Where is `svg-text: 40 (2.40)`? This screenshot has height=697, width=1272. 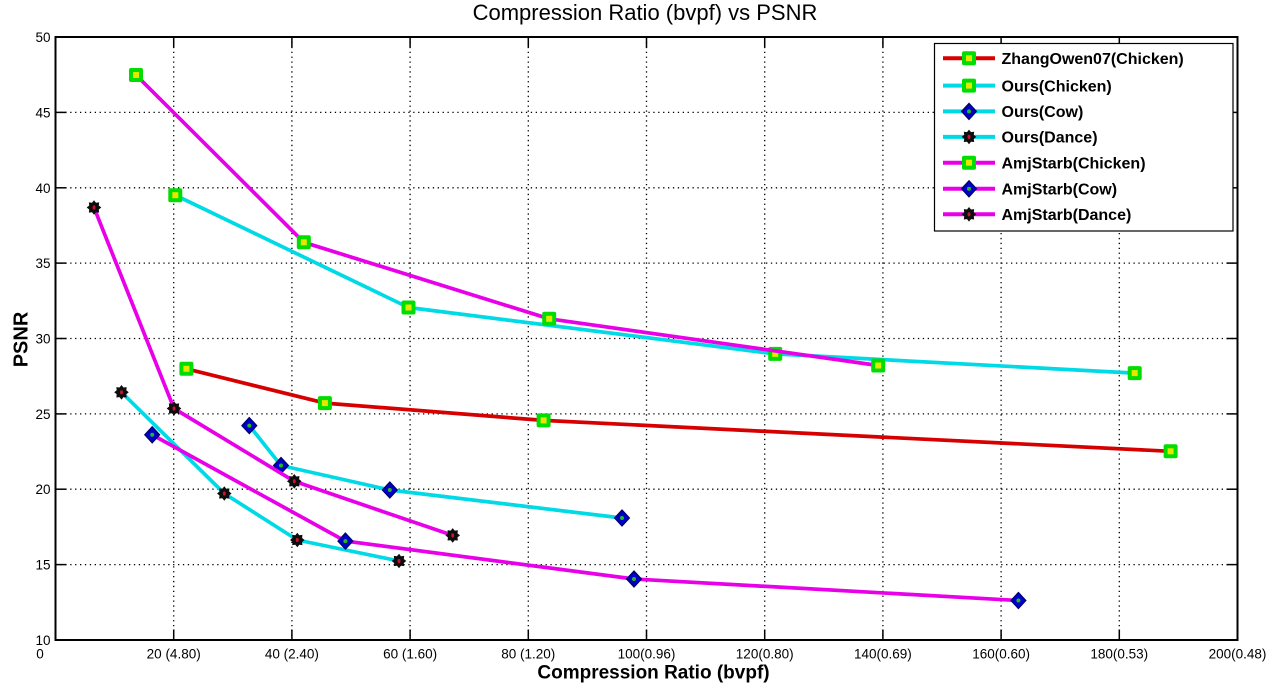
svg-text: 40 (2.40) is located at coordinates (292, 654).